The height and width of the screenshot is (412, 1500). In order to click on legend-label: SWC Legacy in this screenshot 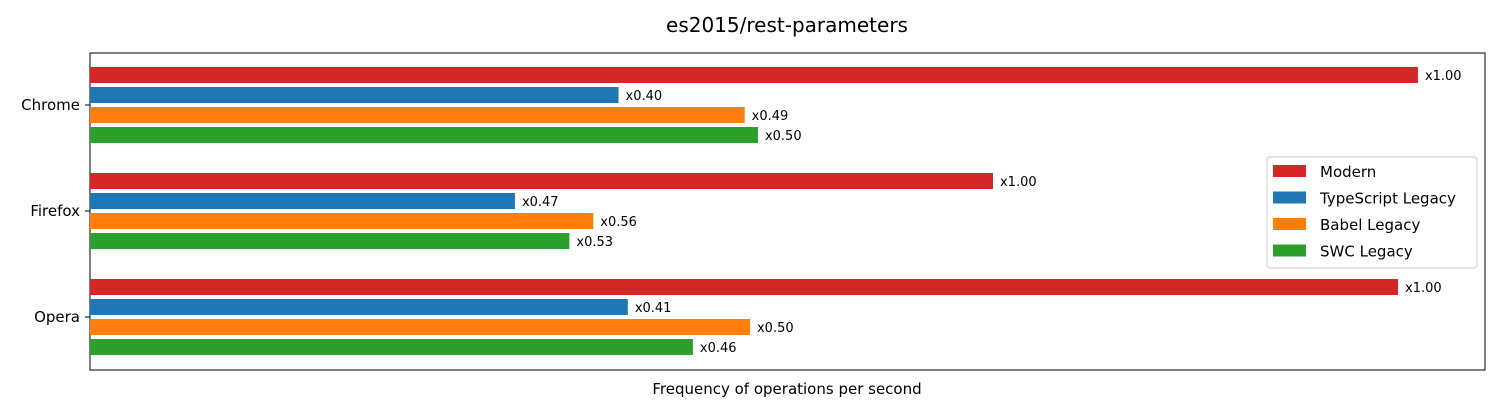, I will do `click(1366, 252)`.